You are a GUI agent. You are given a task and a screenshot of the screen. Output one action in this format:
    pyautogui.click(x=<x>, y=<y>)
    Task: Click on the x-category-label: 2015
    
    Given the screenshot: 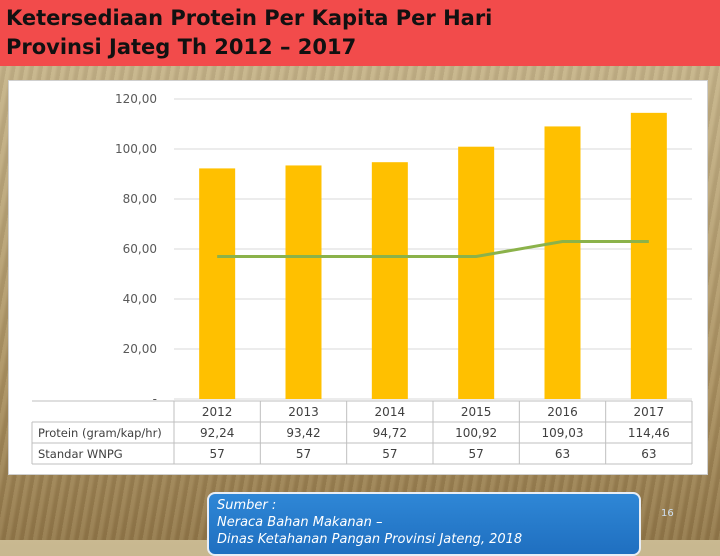 What is the action you would take?
    pyautogui.click(x=476, y=412)
    